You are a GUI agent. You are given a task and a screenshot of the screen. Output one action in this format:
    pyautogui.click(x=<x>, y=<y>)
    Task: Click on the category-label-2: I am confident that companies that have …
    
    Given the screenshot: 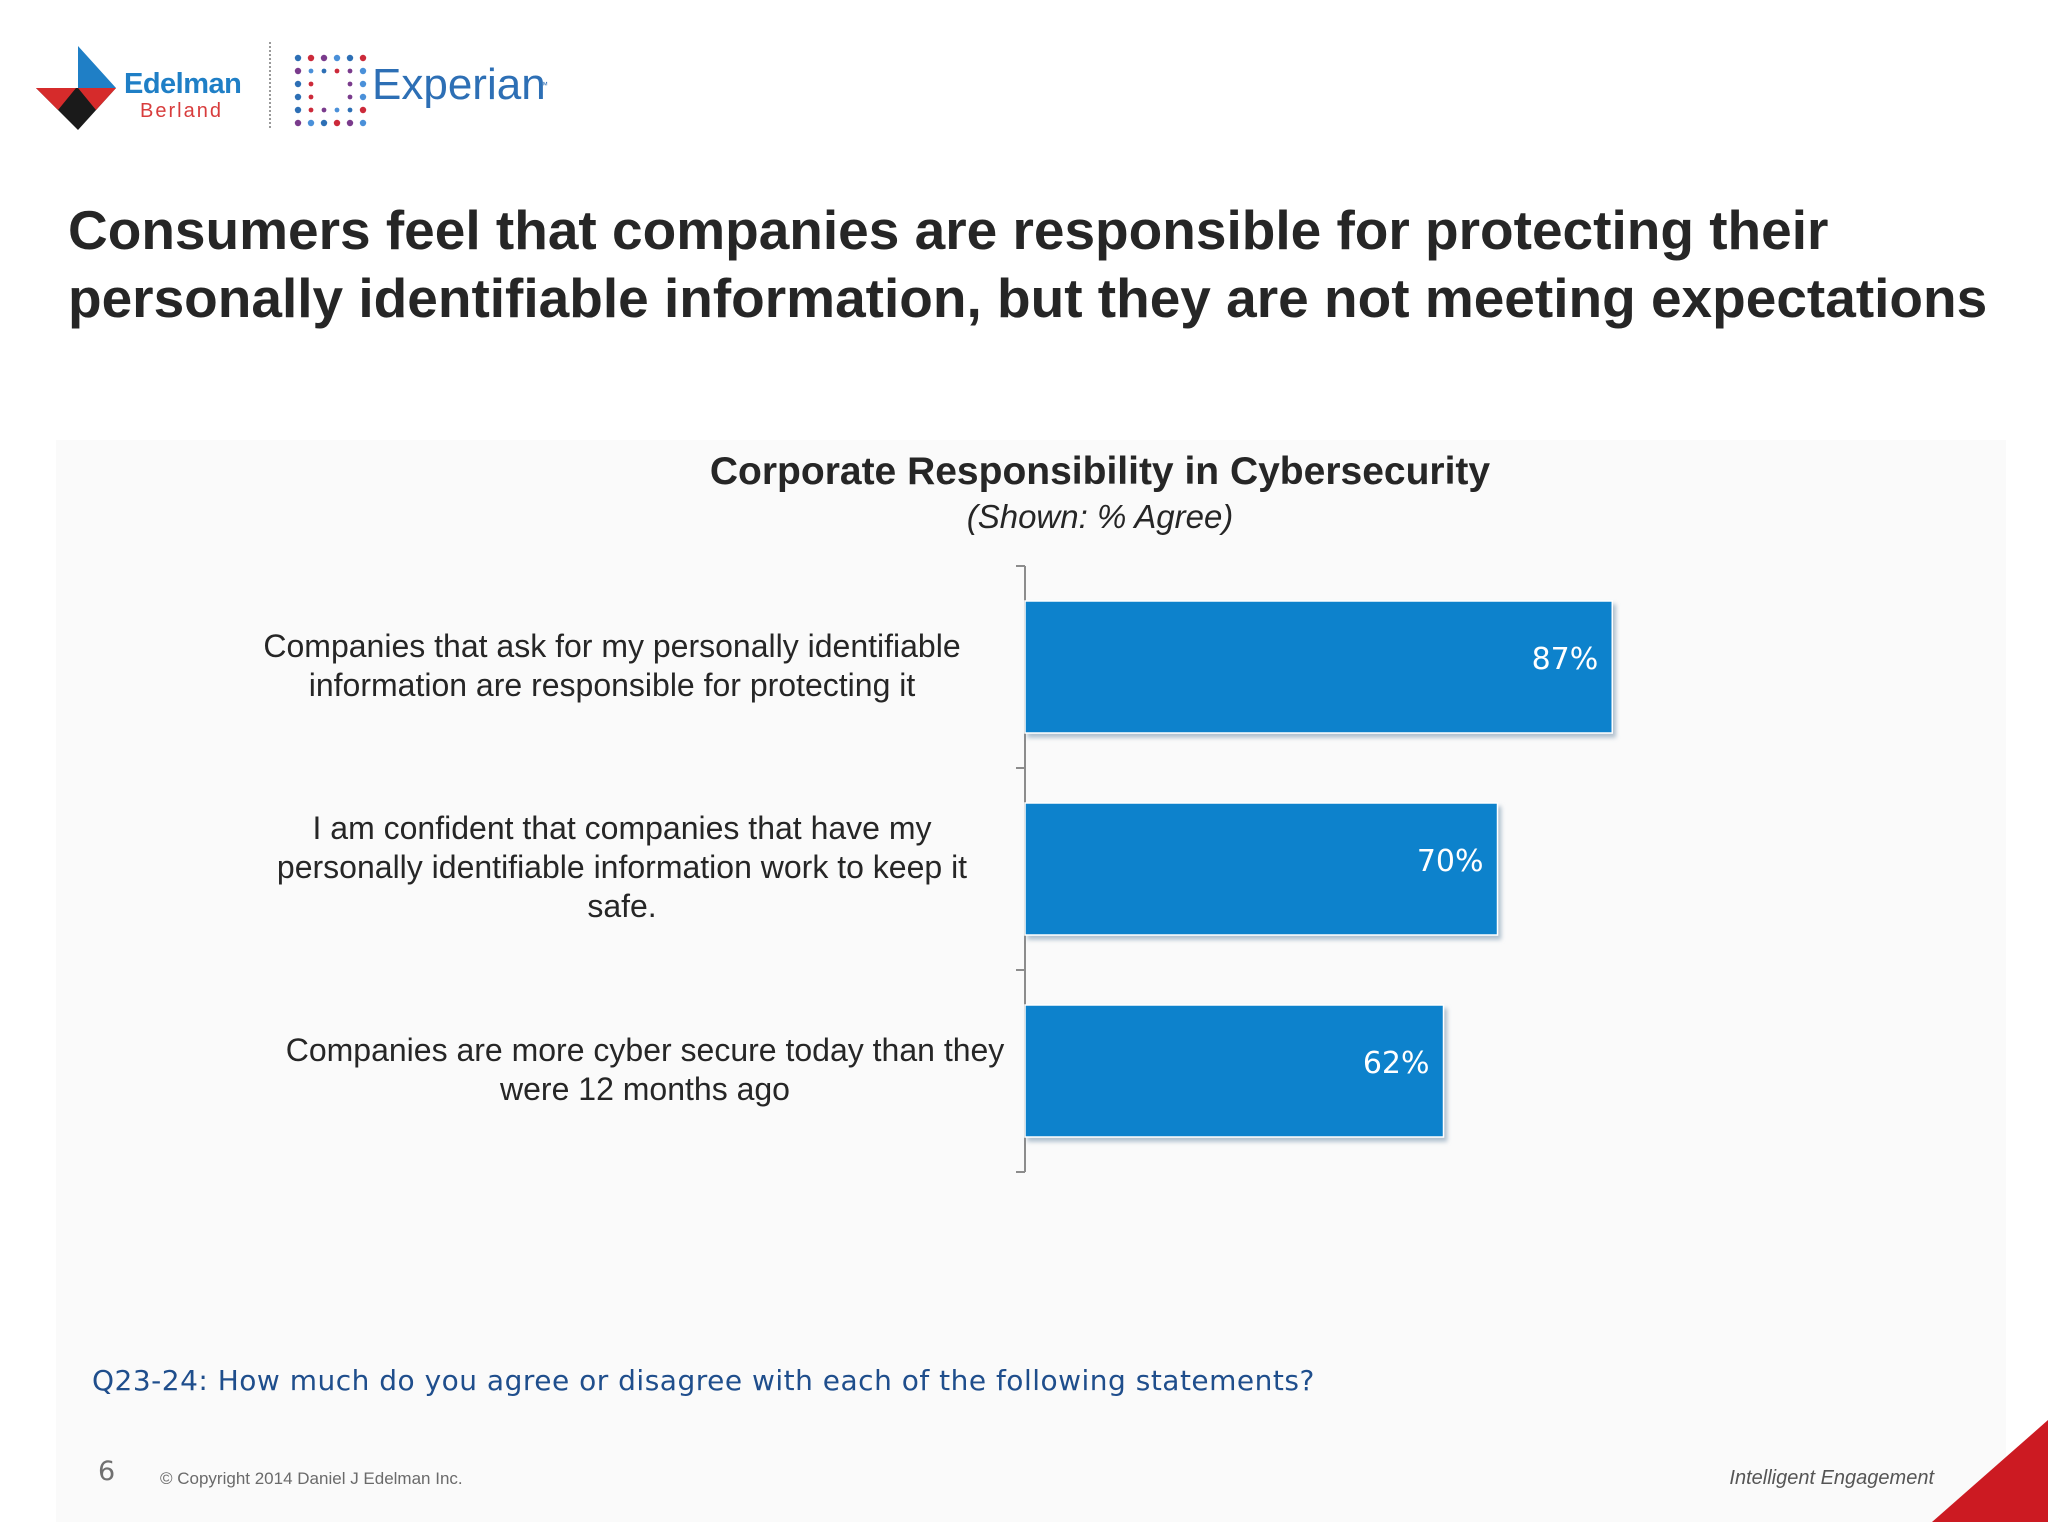 What is the action you would take?
    pyautogui.click(x=622, y=867)
    